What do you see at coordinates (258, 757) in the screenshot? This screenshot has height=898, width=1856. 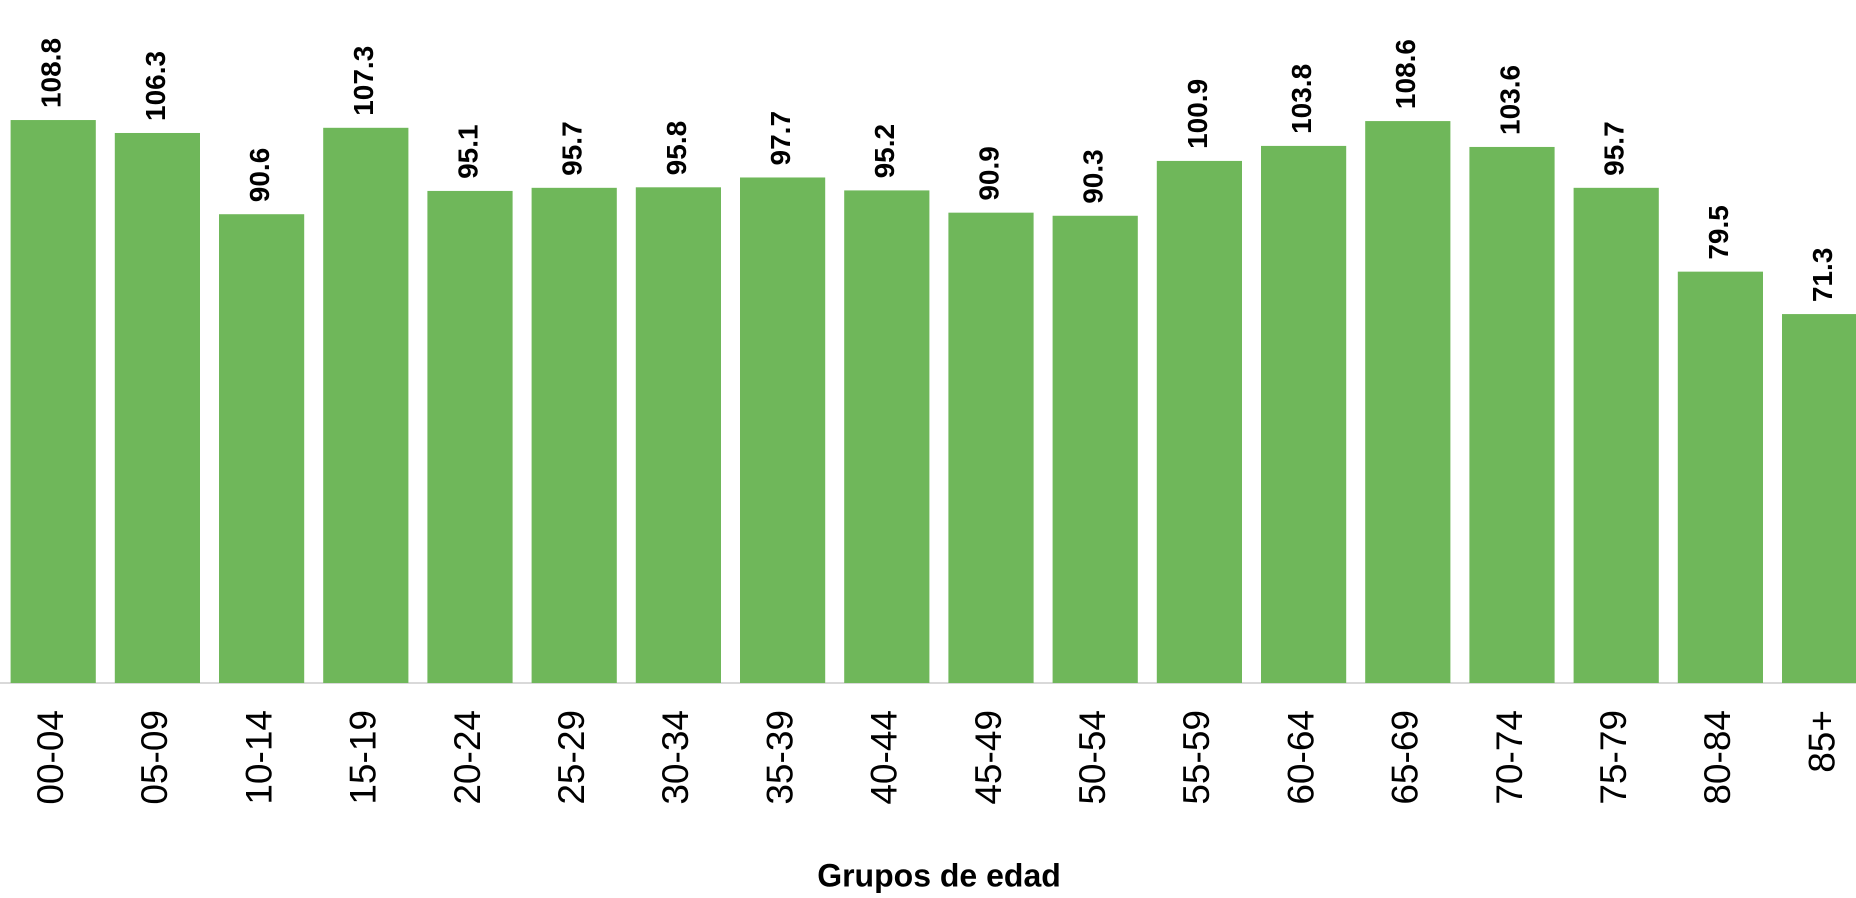 I see `x-tick-label: 10-14` at bounding box center [258, 757].